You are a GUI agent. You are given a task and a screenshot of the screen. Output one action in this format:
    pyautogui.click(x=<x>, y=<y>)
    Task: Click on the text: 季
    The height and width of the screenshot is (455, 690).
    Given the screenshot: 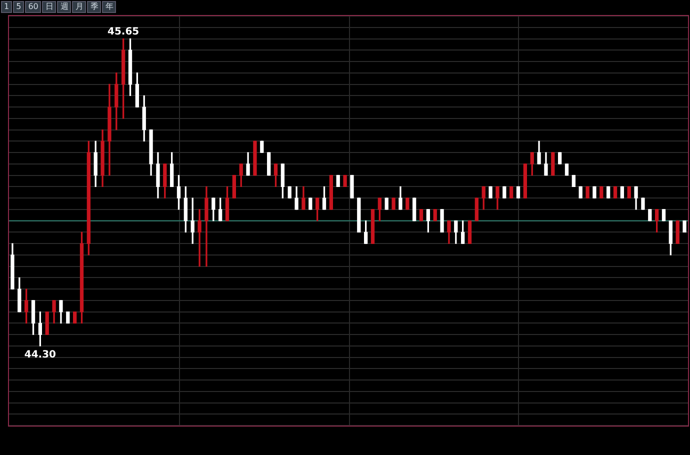 What is the action you would take?
    pyautogui.click(x=94, y=7)
    